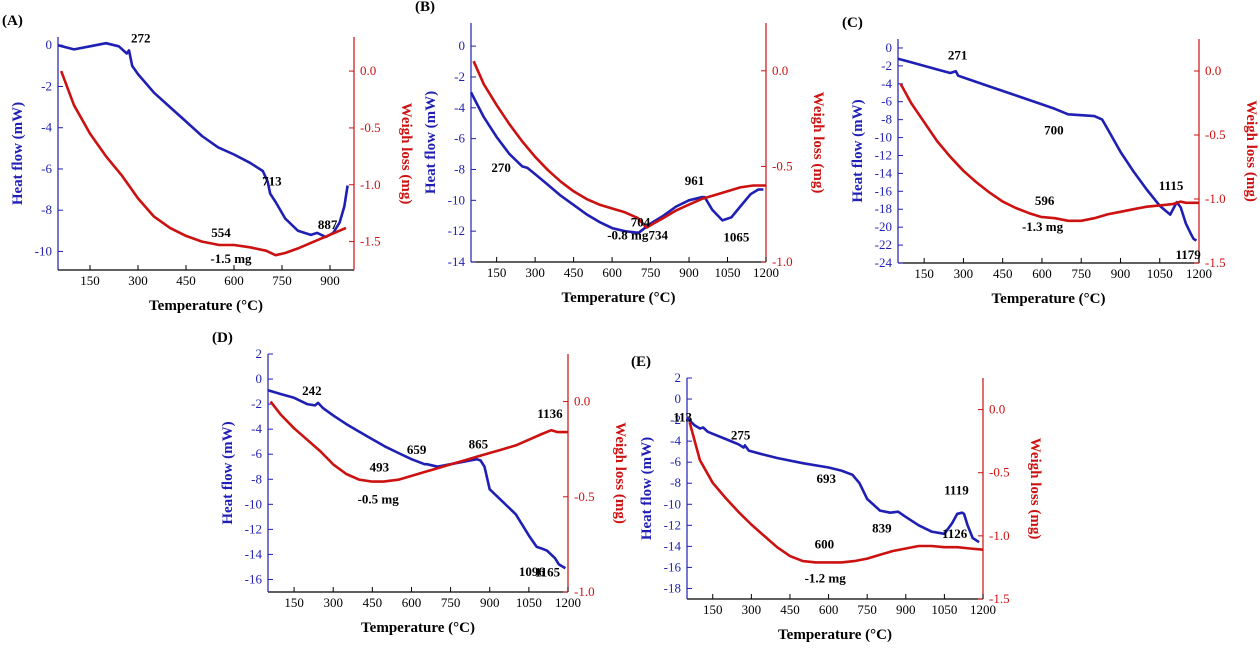 The height and width of the screenshot is (664, 1260). I want to click on left-tick-label: -12, so click(672, 524).